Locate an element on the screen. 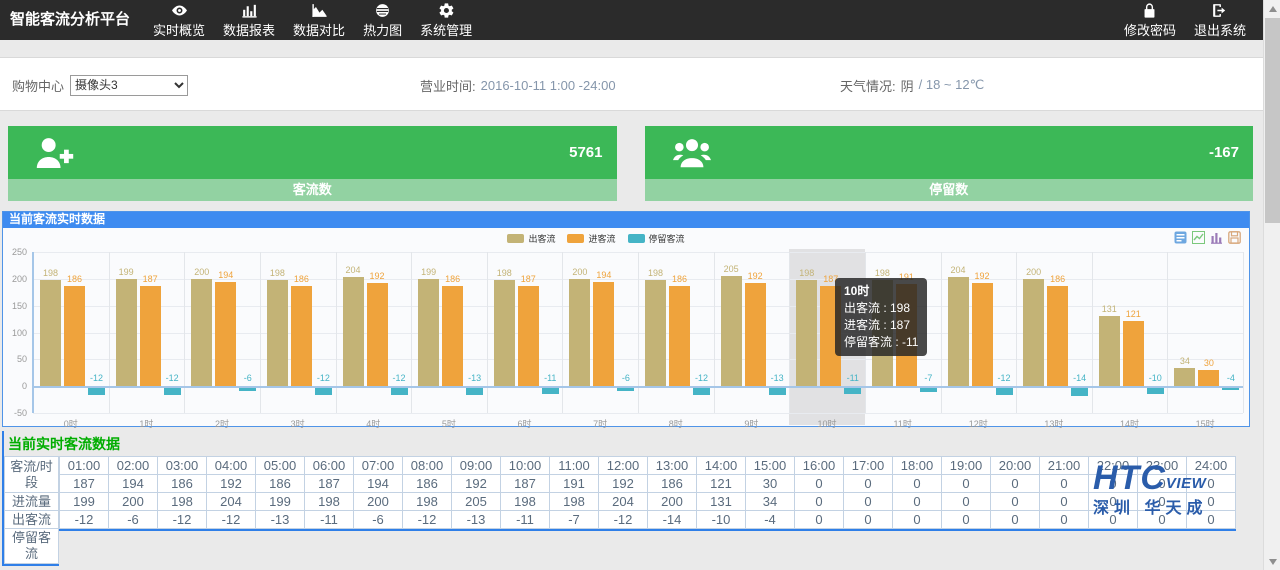  bar-label-in-2: 194 is located at coordinates (226, 275).